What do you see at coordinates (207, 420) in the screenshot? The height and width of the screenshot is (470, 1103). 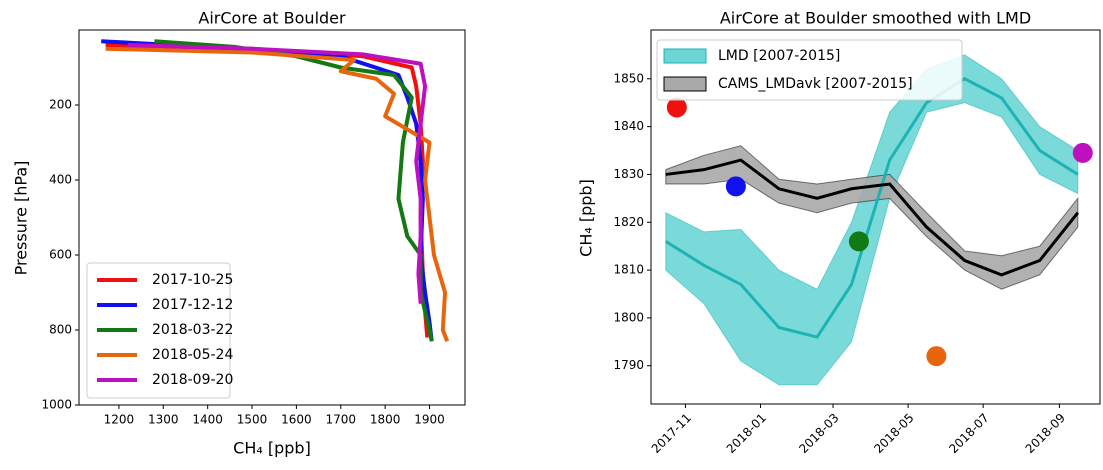 I see `x-tick-label: 1400` at bounding box center [207, 420].